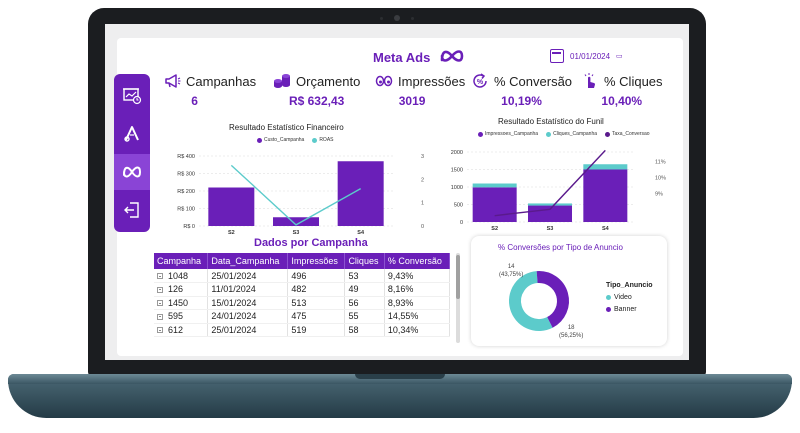  I want to click on coins-icon, so click(282, 81).